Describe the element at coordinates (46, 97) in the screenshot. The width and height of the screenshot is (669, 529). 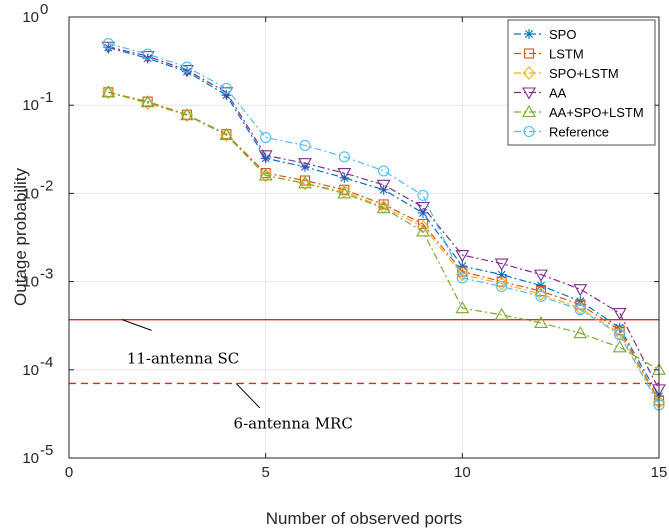
I see `y-tick-exponent: -1` at that location.